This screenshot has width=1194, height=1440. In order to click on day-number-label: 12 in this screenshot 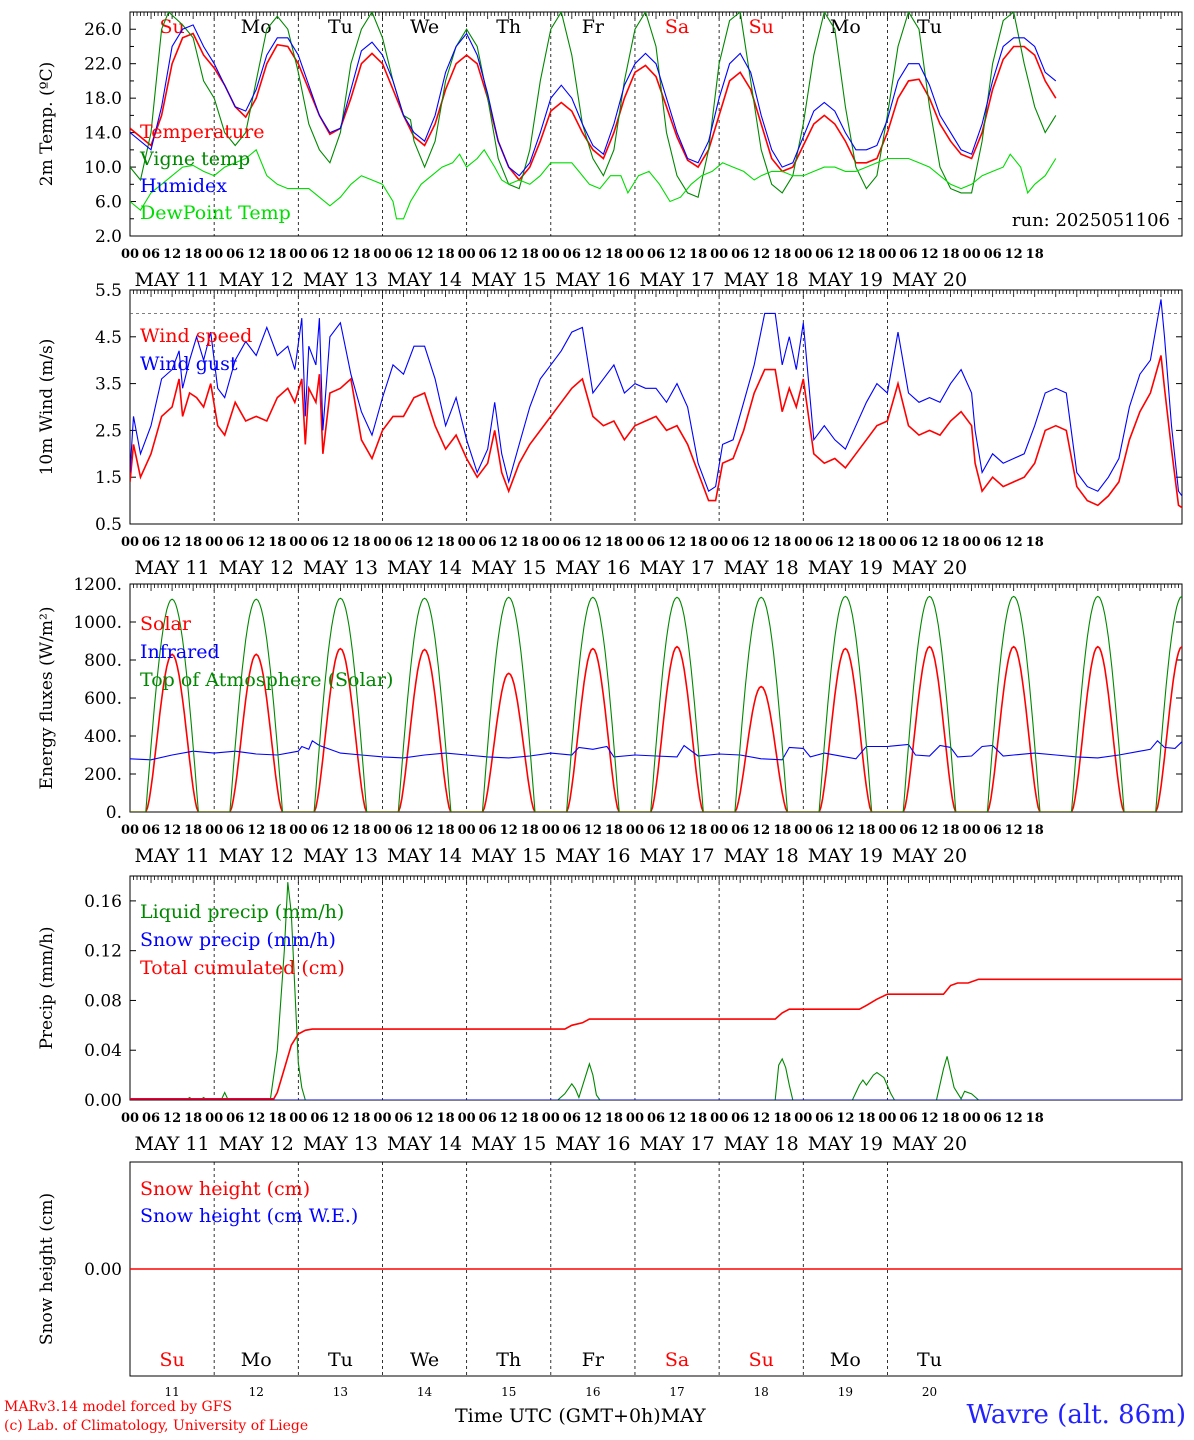, I will do `click(256, 1392)`.